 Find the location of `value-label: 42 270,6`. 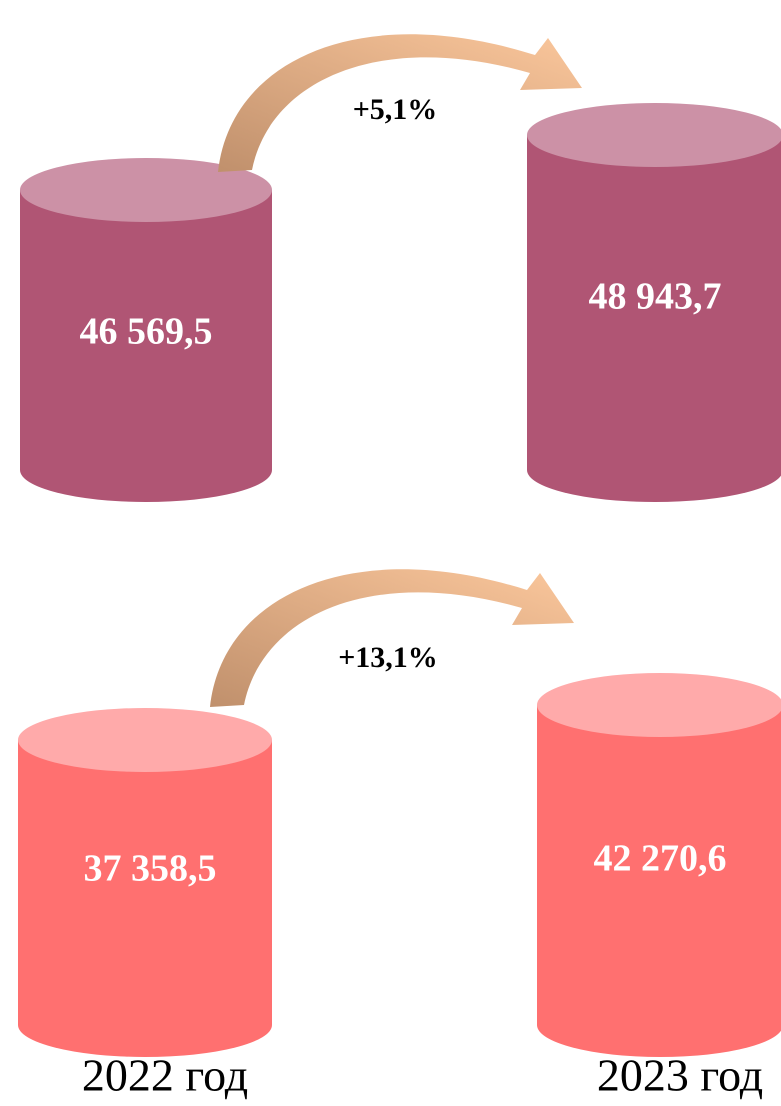

value-label: 42 270,6 is located at coordinates (660, 859).